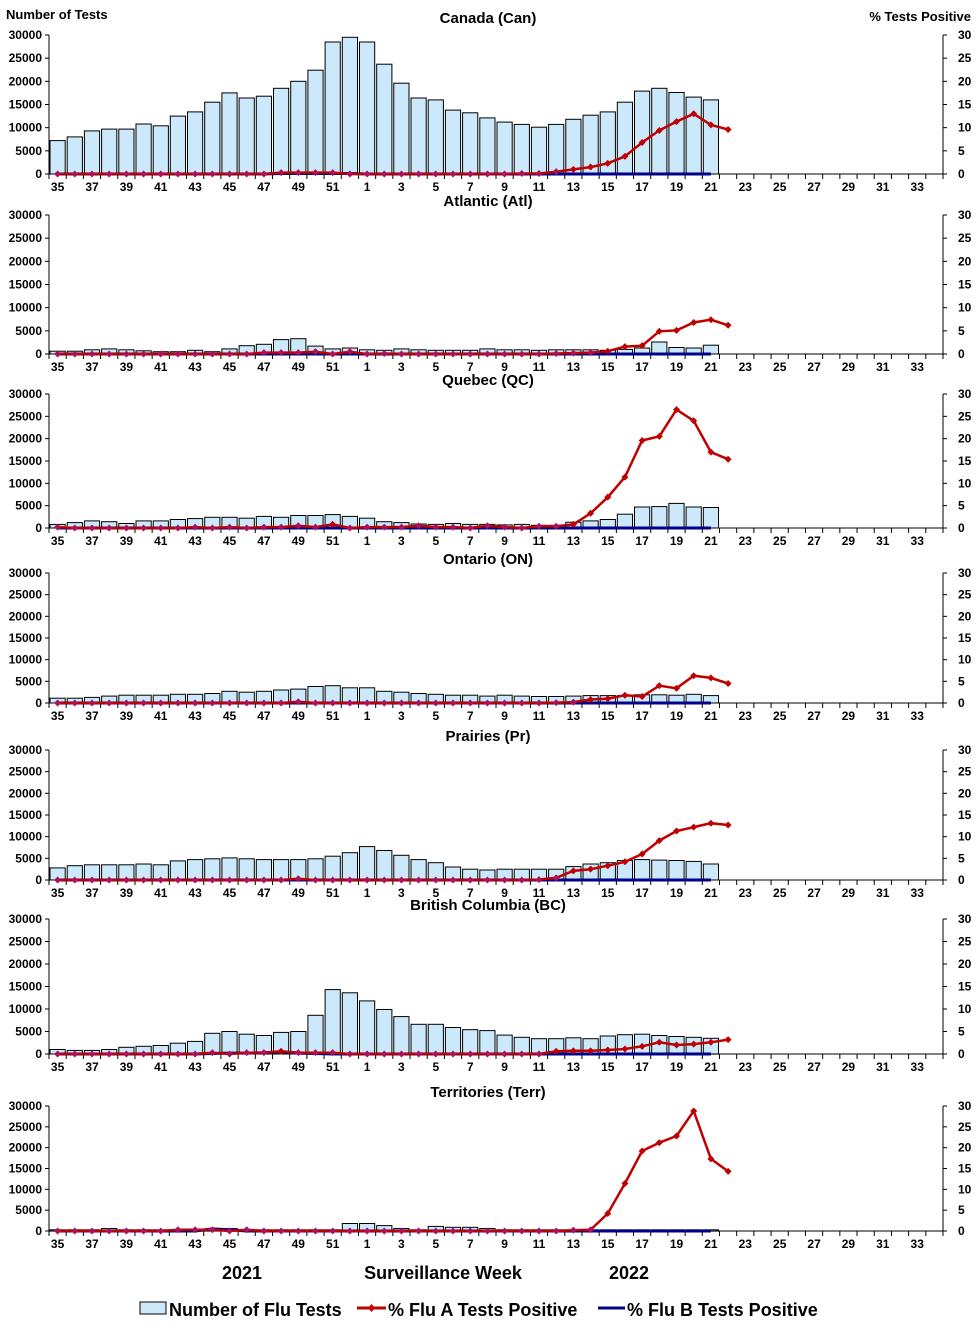 The height and width of the screenshot is (1332, 976). I want to click on panel-title: Territories (Terr), so click(487, 1092).